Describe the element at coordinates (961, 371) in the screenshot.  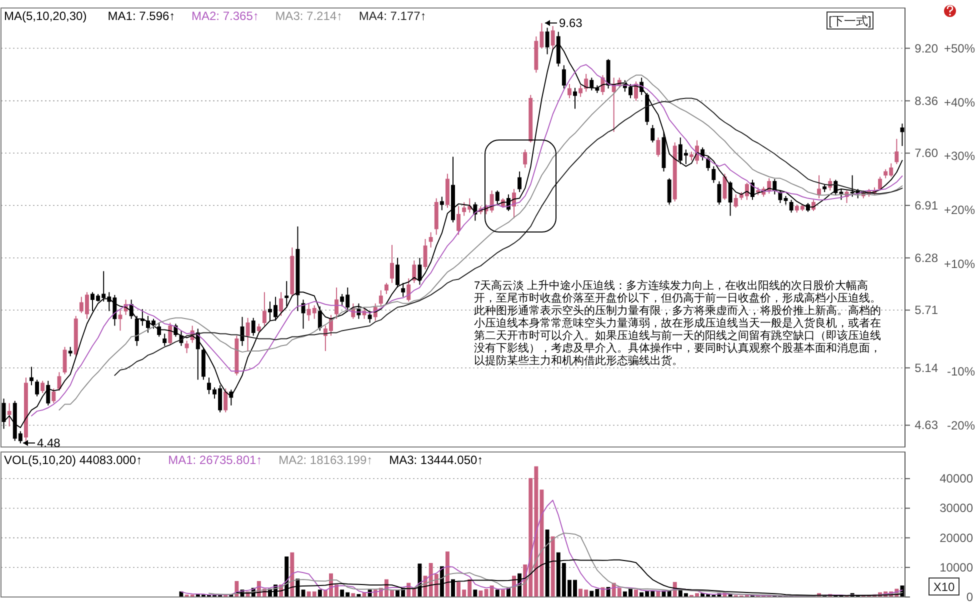
I see `y2-tick-label: -10%` at that location.